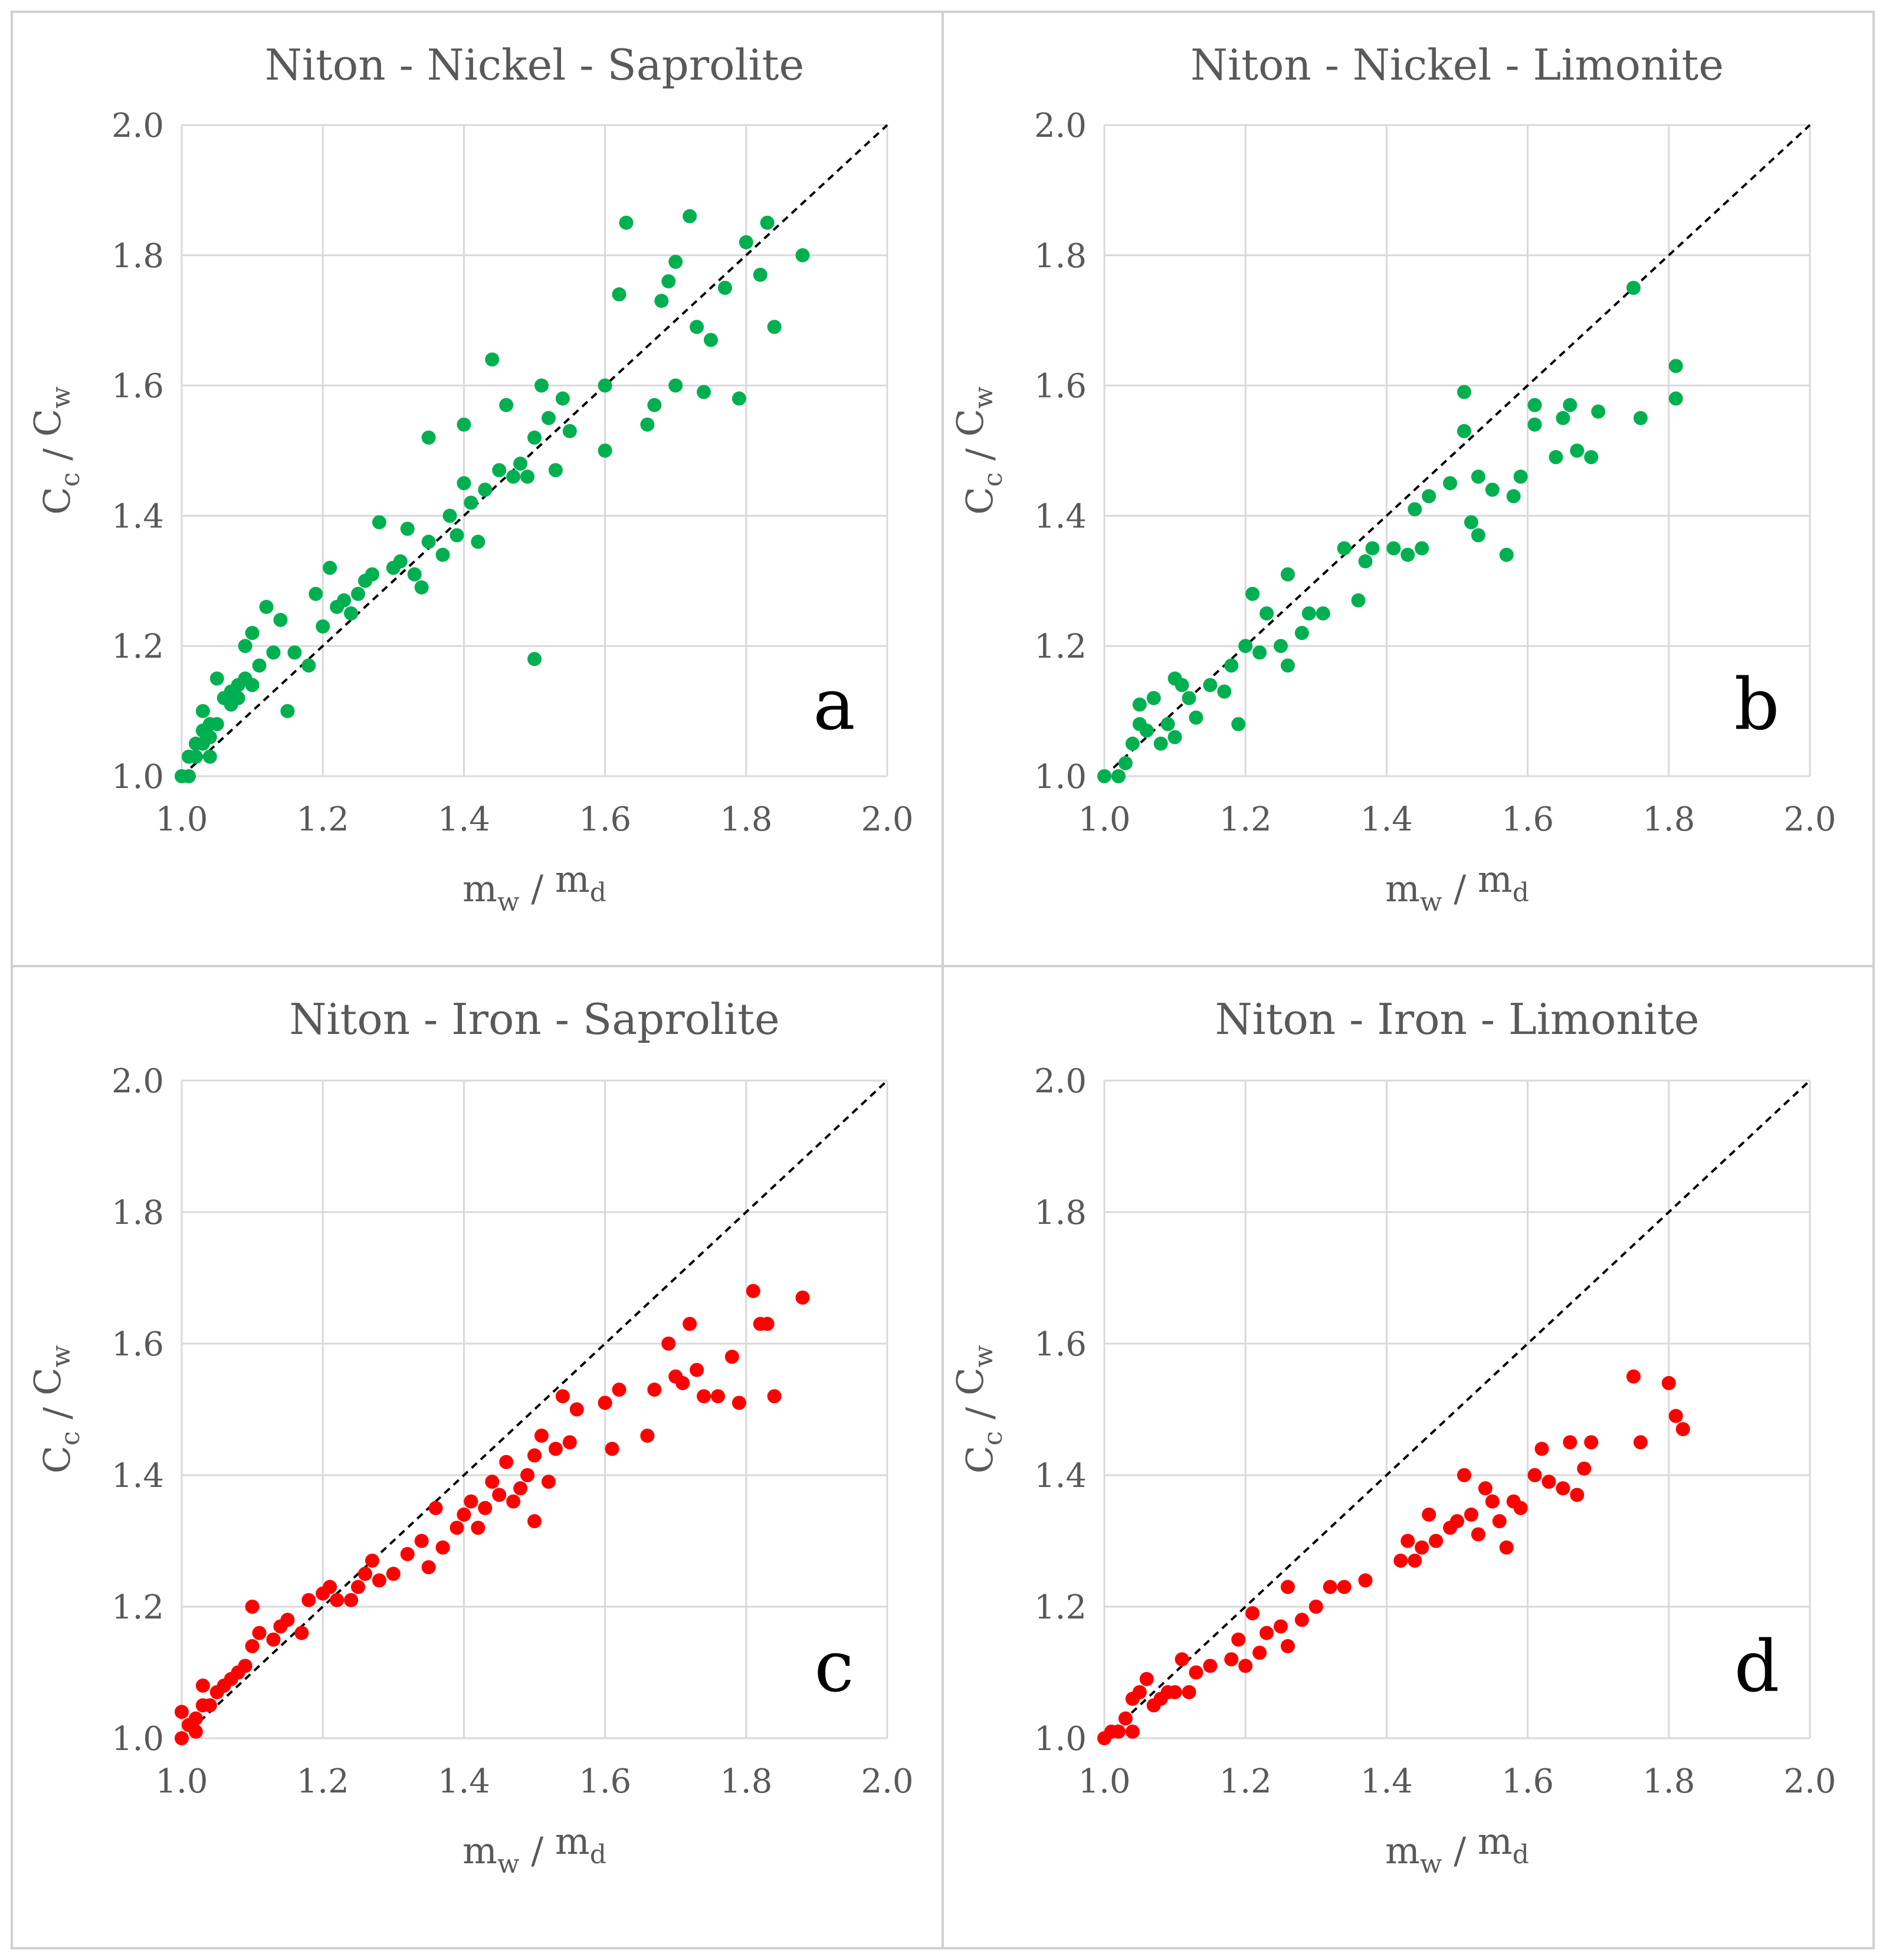 The height and width of the screenshot is (1960, 1886). What do you see at coordinates (1457, 65) in the screenshot?
I see `chart-title: Niton - Nickel - Limonite` at bounding box center [1457, 65].